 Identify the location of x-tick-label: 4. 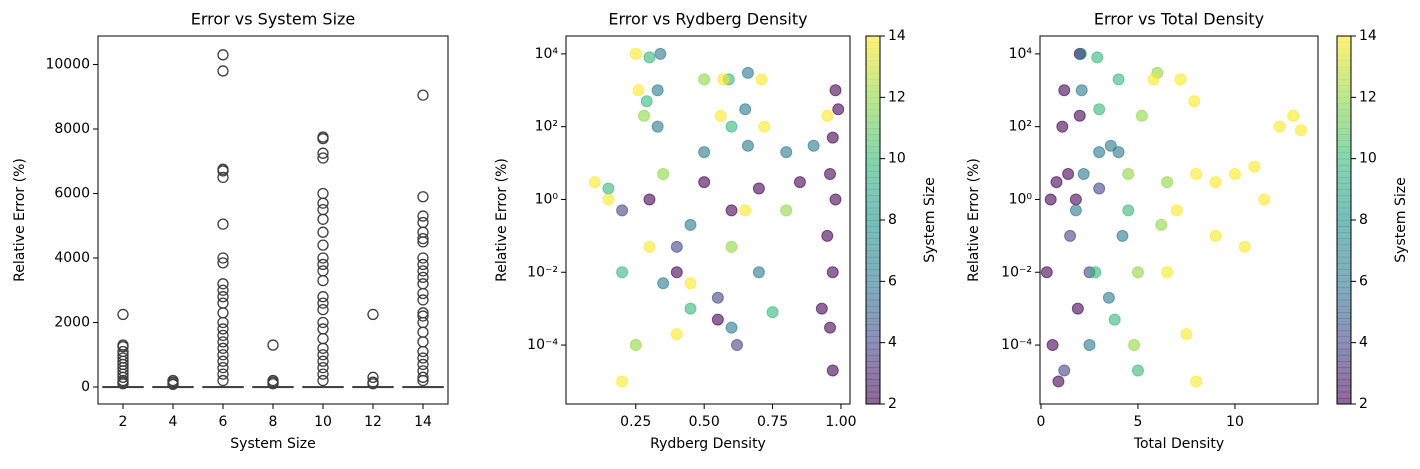
(173, 422).